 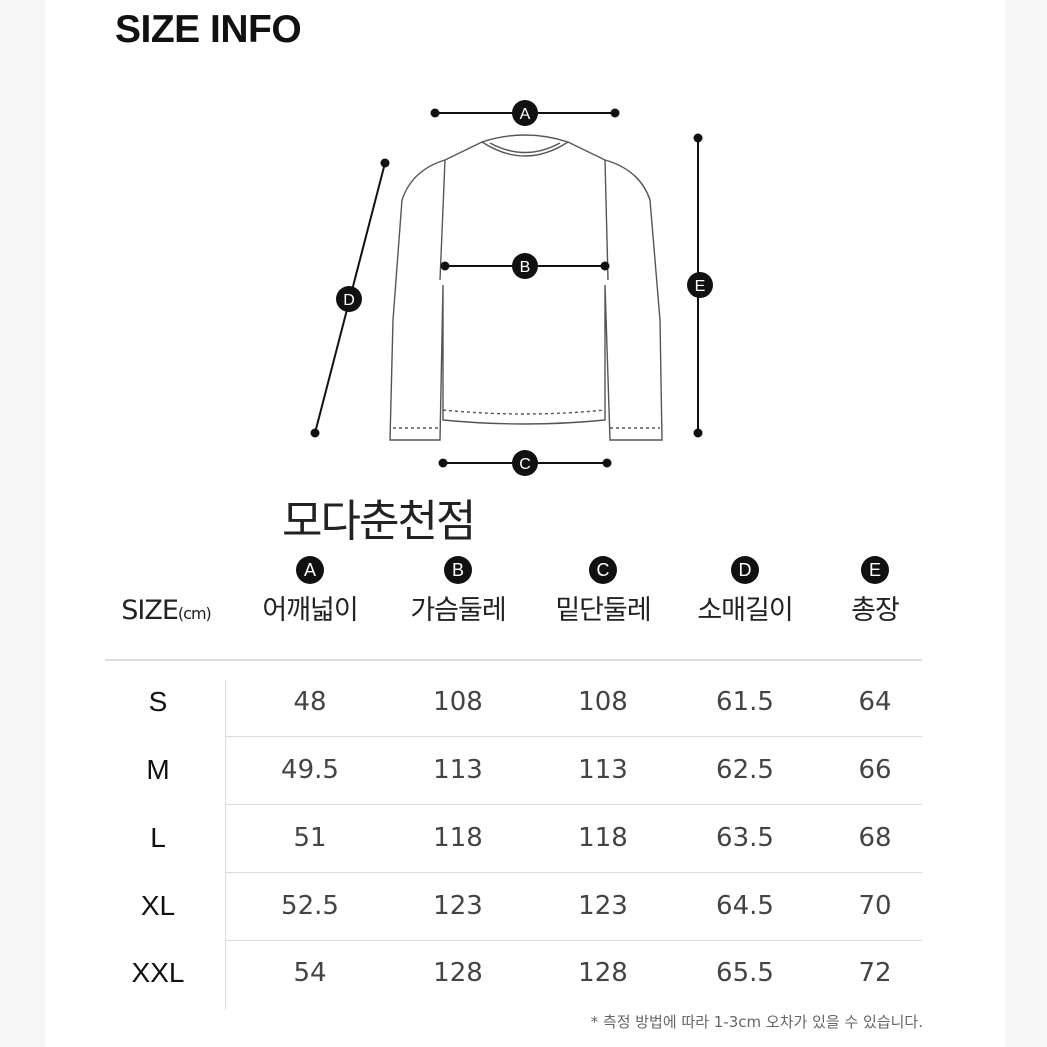 What do you see at coordinates (745, 570) in the screenshot?
I see `column-badge: D` at bounding box center [745, 570].